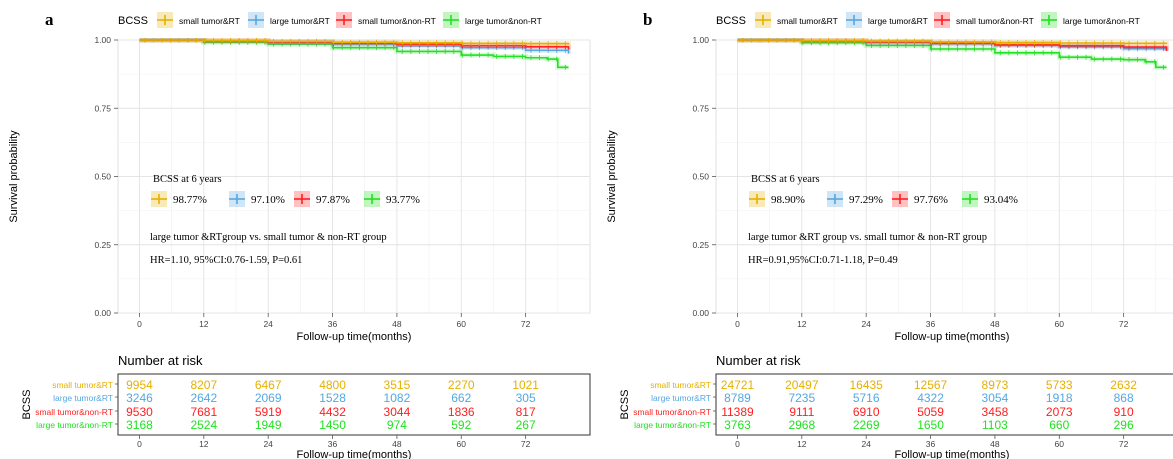  I want to click on risk-cell: 2270, so click(461, 385).